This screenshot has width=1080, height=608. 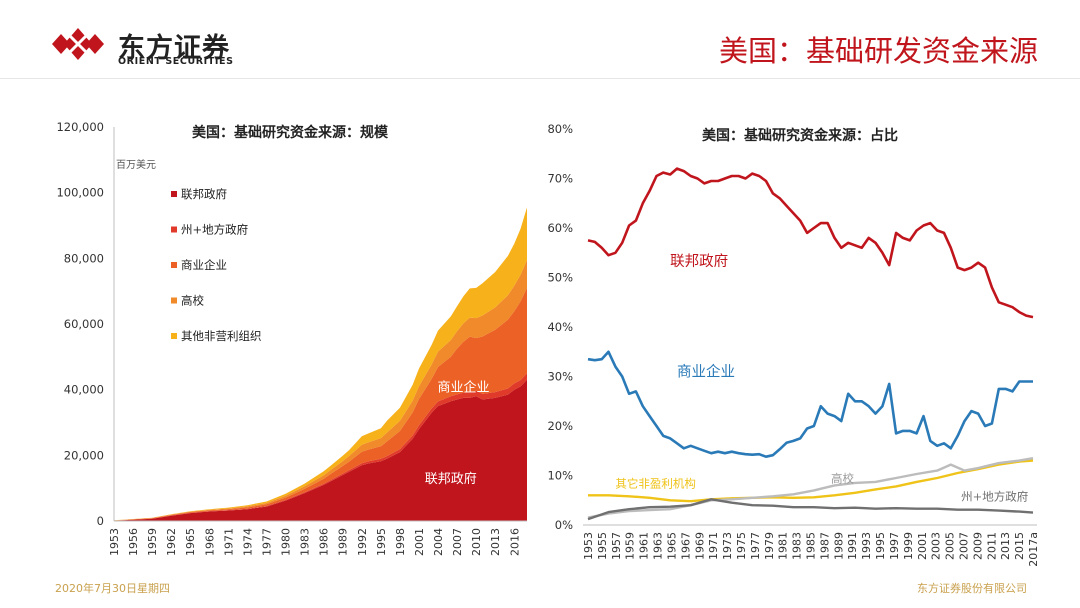 What do you see at coordinates (991, 546) in the screenshot?
I see `right-xtick-label: 2011` at bounding box center [991, 546].